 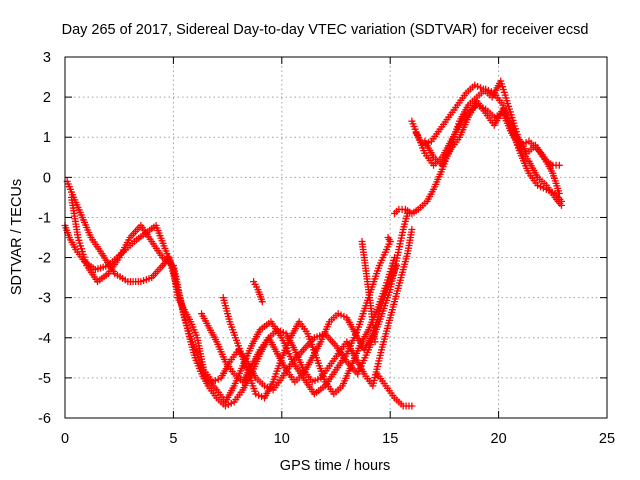 I want to click on x-tick-labels: 0 5 10 15 20 25, so click(x=338, y=439).